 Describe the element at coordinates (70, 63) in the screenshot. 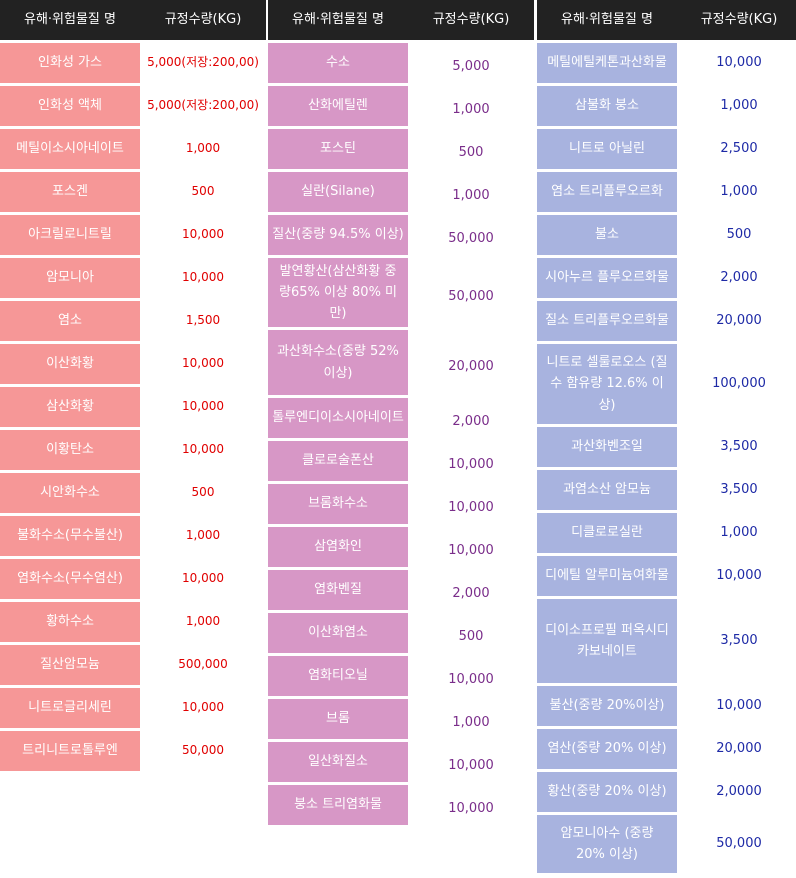

I see `substance-name-cell: 인화성 가스` at that location.